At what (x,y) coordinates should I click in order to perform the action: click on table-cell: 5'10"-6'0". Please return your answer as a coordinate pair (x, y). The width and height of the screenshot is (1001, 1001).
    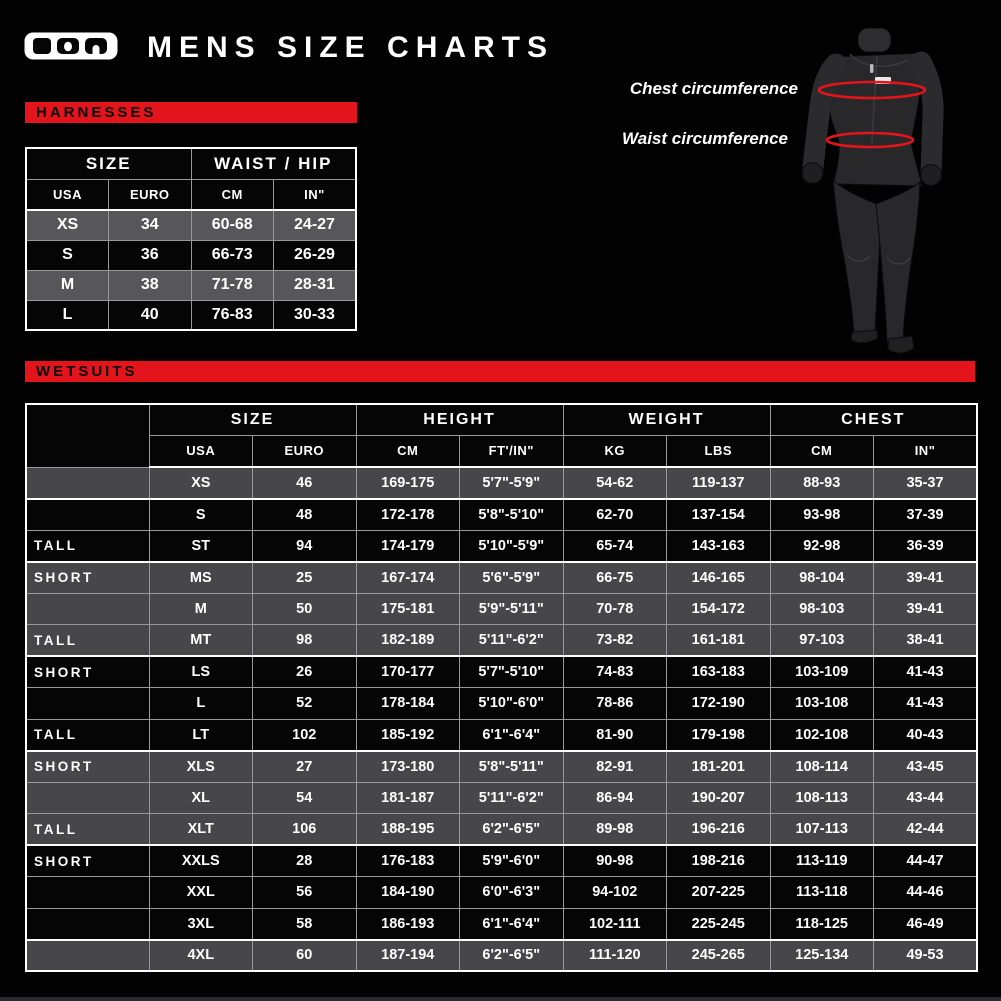
    Looking at the image, I should click on (511, 703).